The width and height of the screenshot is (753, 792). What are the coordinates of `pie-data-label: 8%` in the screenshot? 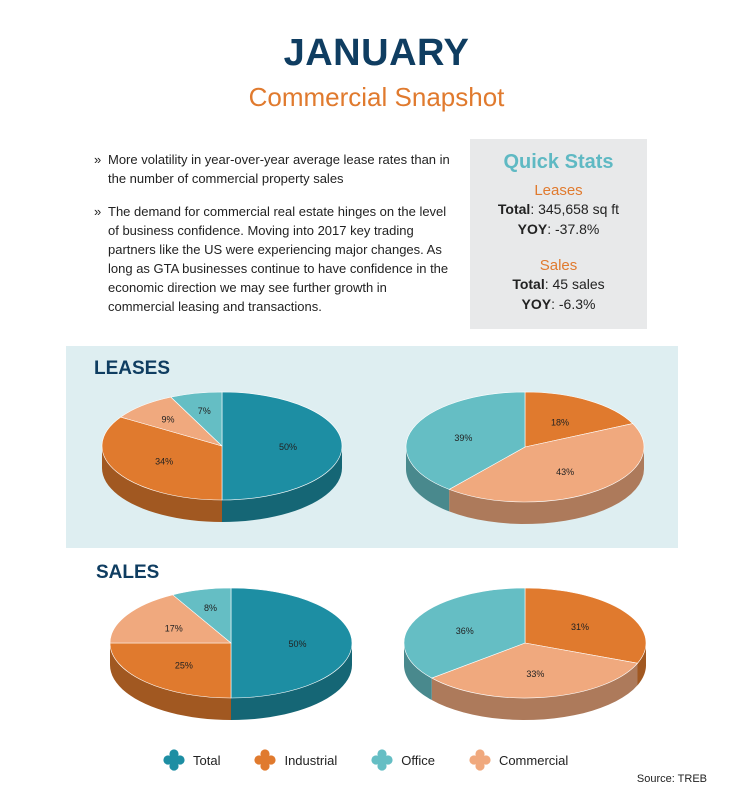 It's located at (210, 608).